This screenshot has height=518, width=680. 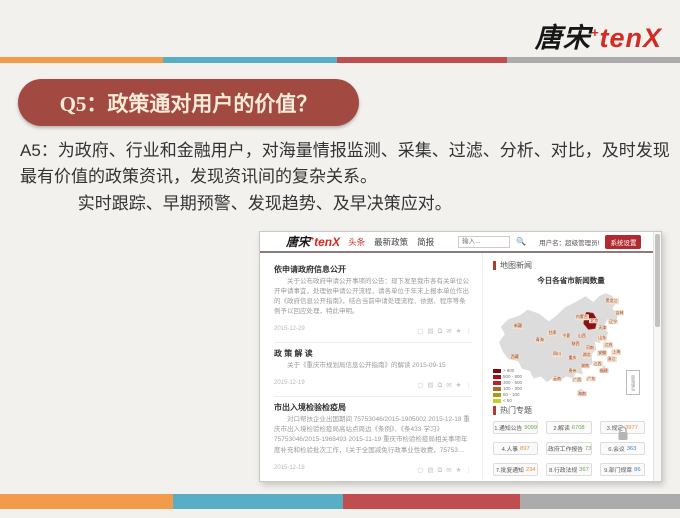 I want to click on nav-item-3: 简报, so click(x=426, y=241).